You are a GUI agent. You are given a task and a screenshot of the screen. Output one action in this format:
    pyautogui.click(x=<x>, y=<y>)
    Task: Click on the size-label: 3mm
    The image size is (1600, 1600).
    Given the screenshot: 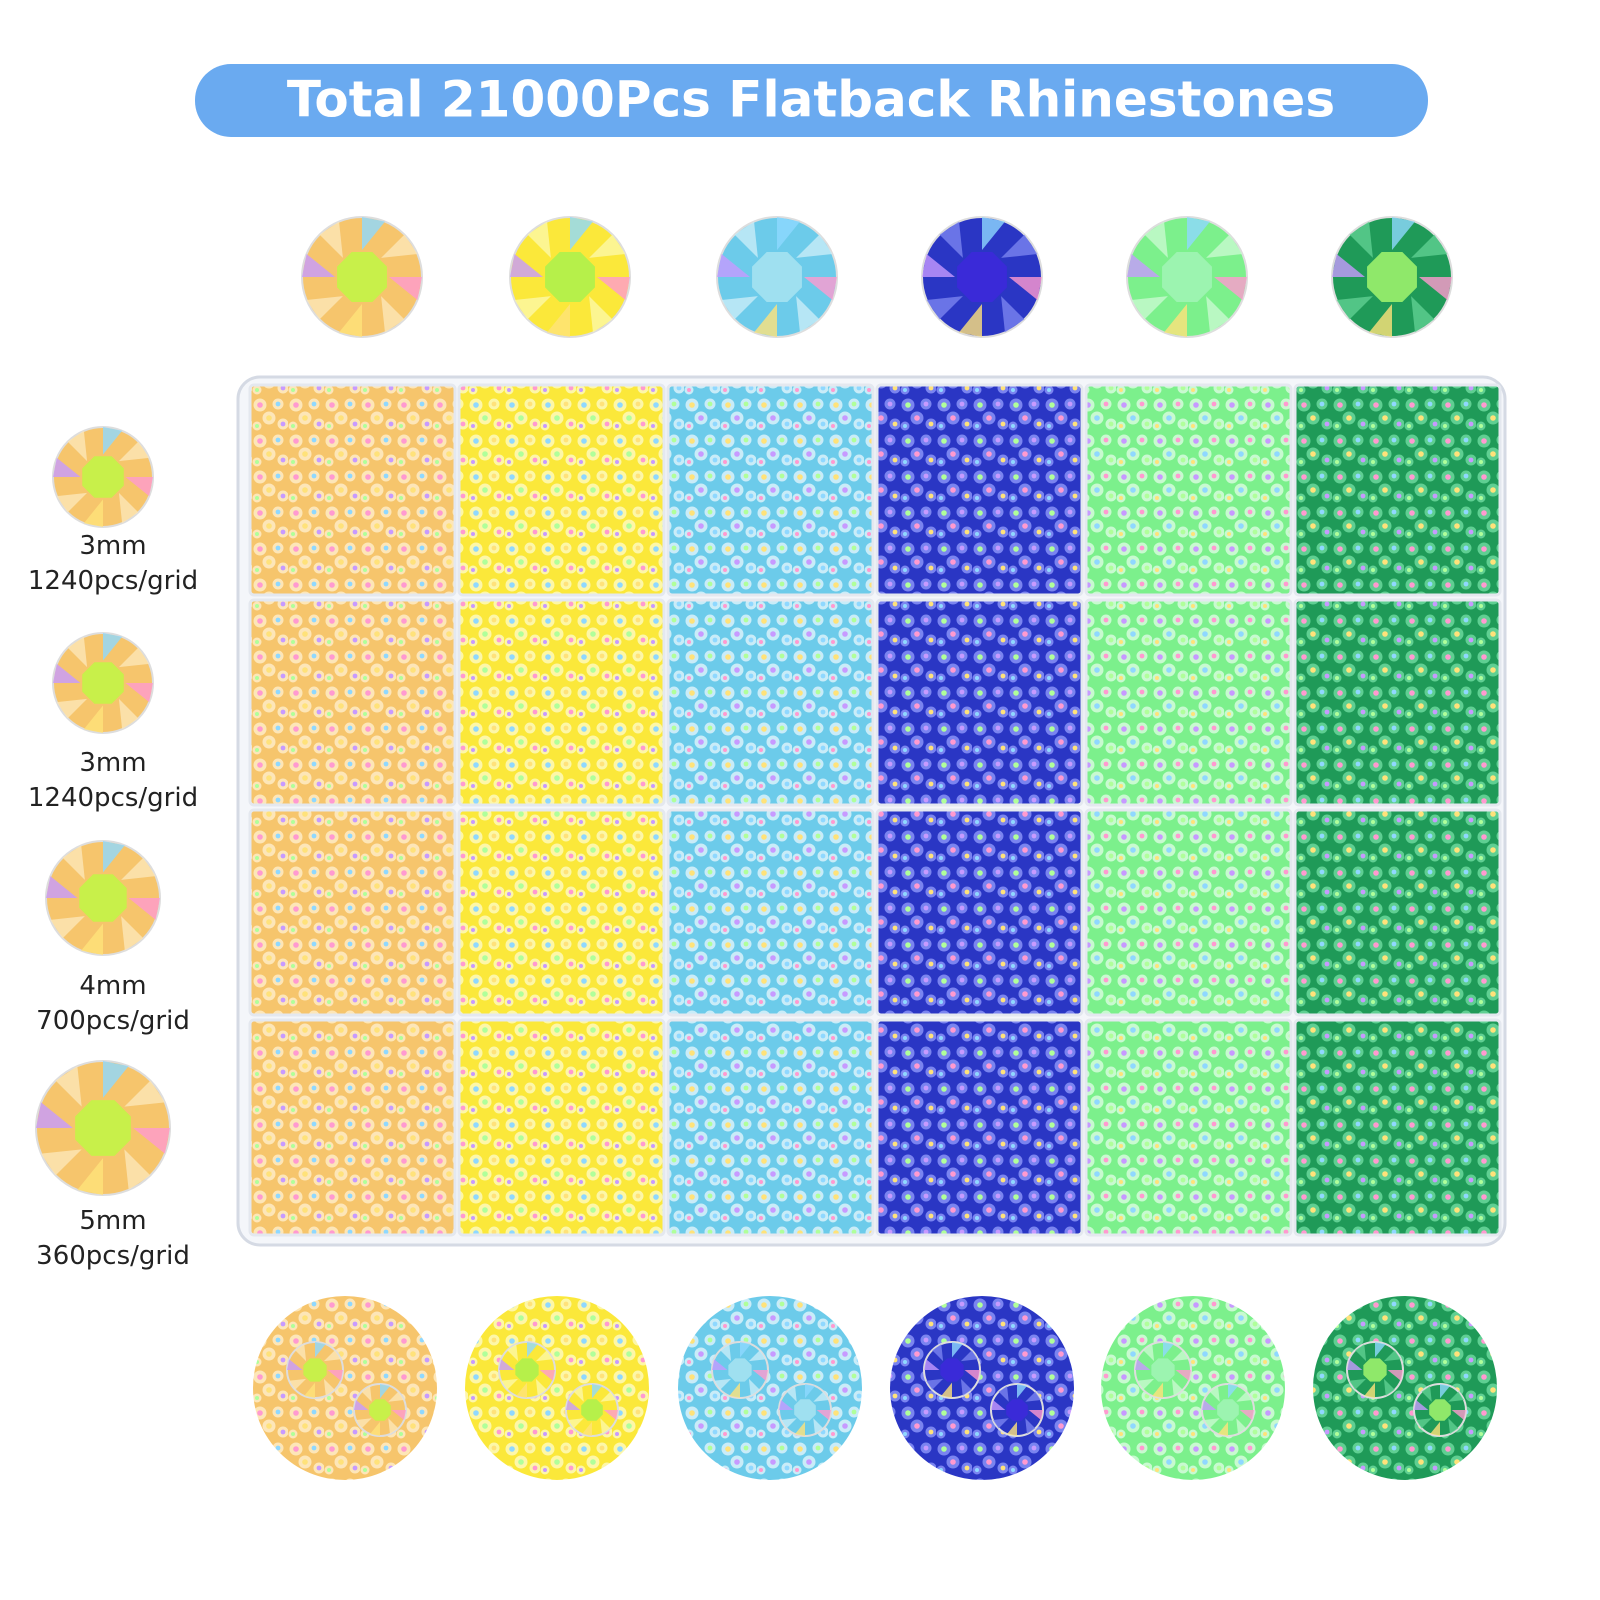 What is the action you would take?
    pyautogui.click(x=112, y=763)
    